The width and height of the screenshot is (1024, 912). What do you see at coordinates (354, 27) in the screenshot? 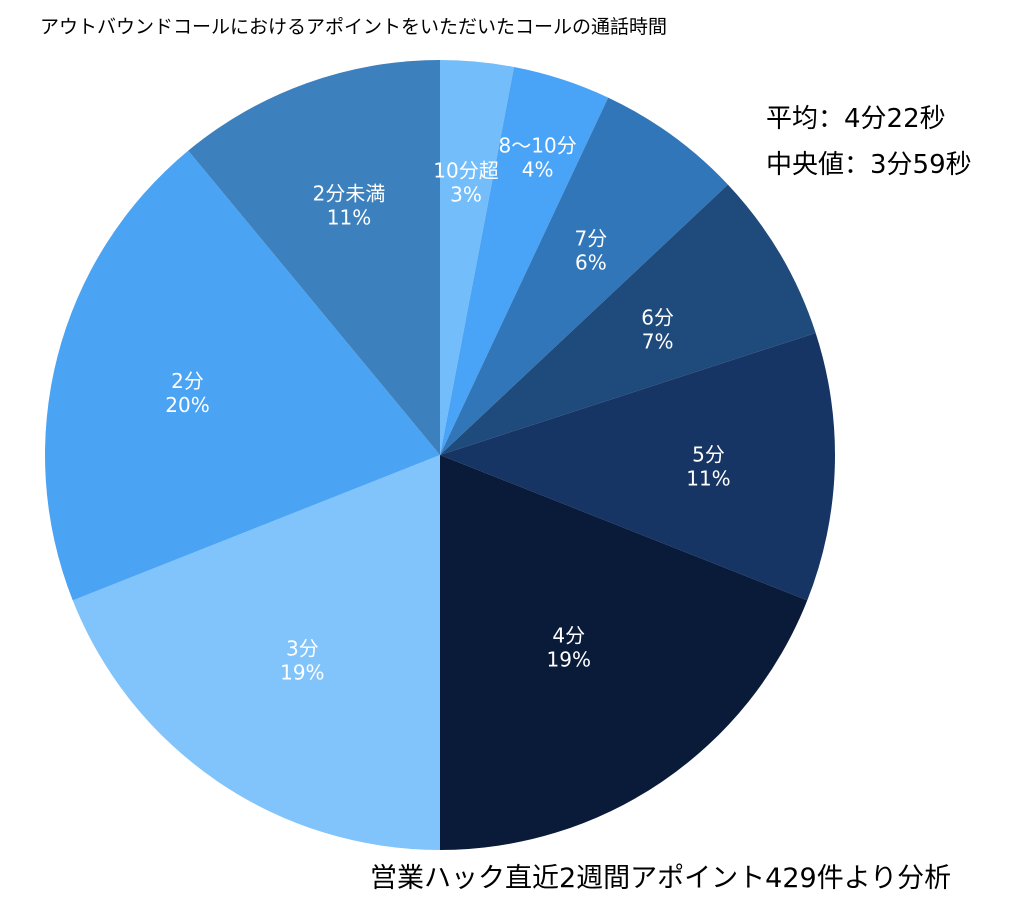
I see `chart-title: アウトバウンドコールにおけるアポイントをいただいたコールの通話時間` at bounding box center [354, 27].